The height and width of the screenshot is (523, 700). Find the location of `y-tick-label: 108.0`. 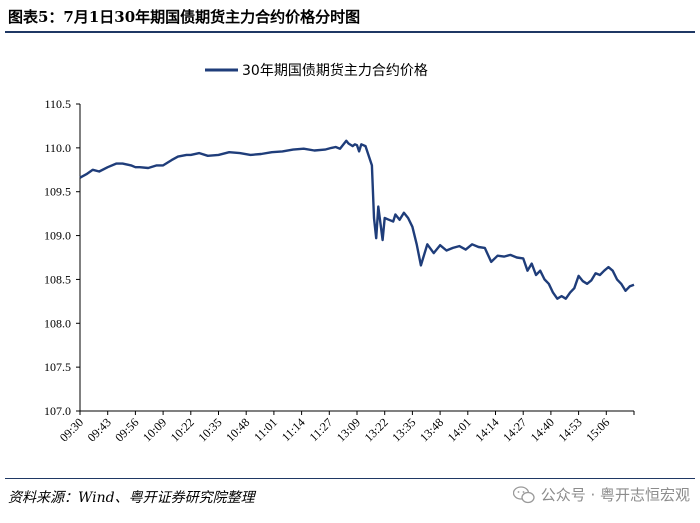

y-tick-label: 108.0 is located at coordinates (57, 323).